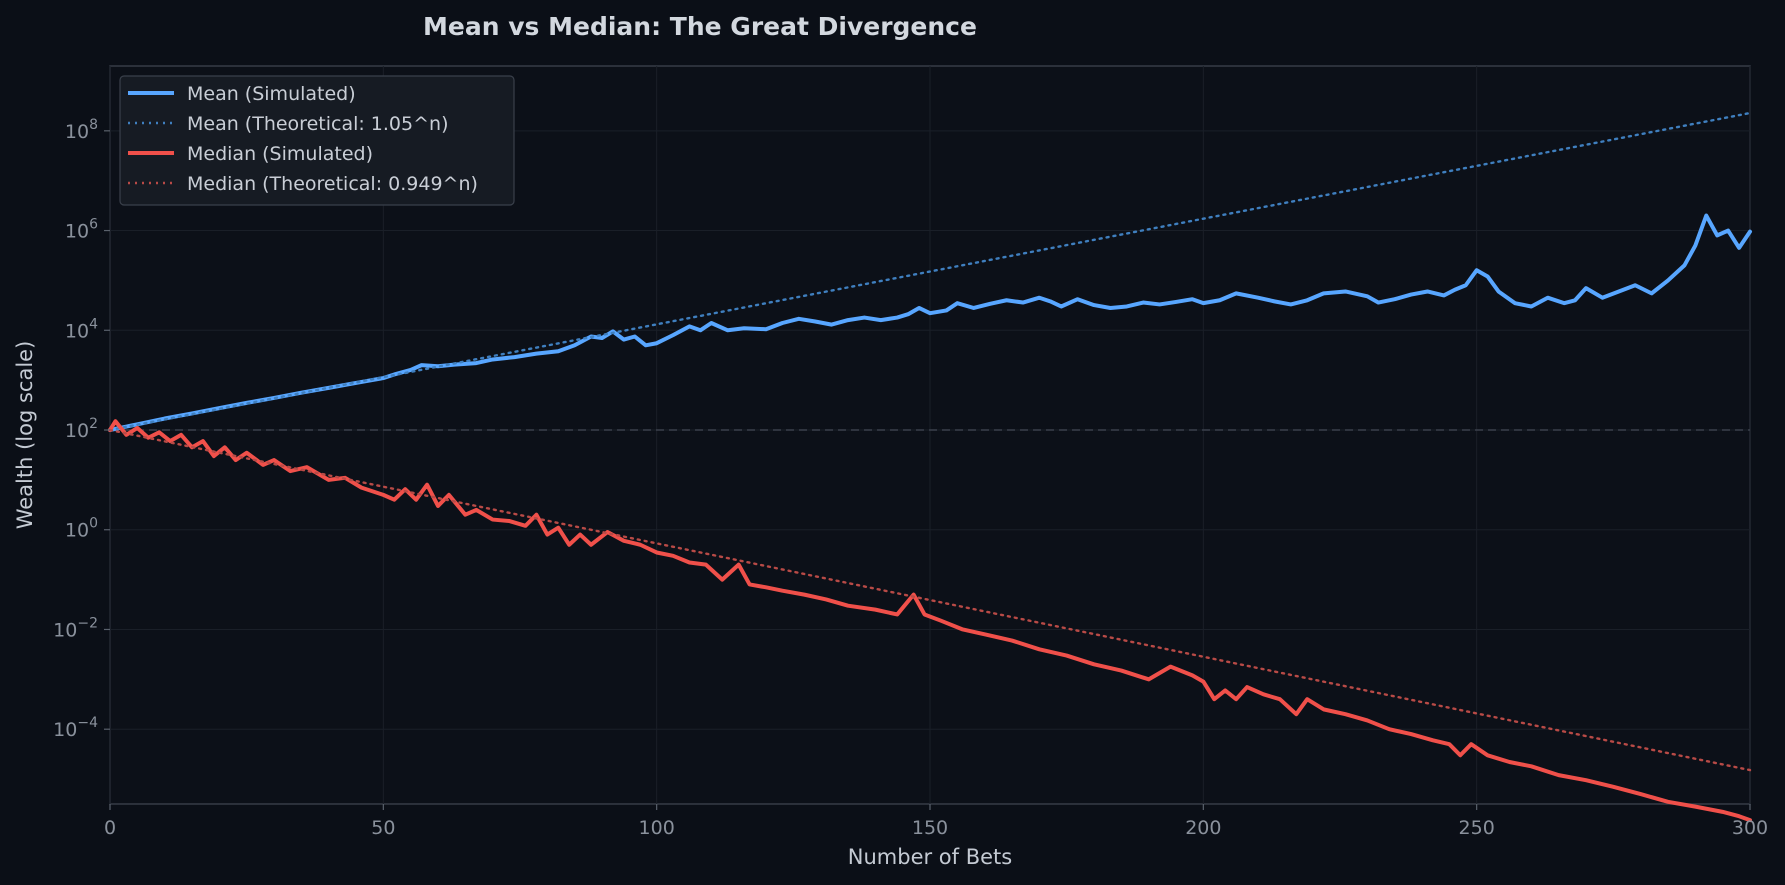 The height and width of the screenshot is (885, 1785). I want to click on x-tick-label: 300, so click(1750, 828).